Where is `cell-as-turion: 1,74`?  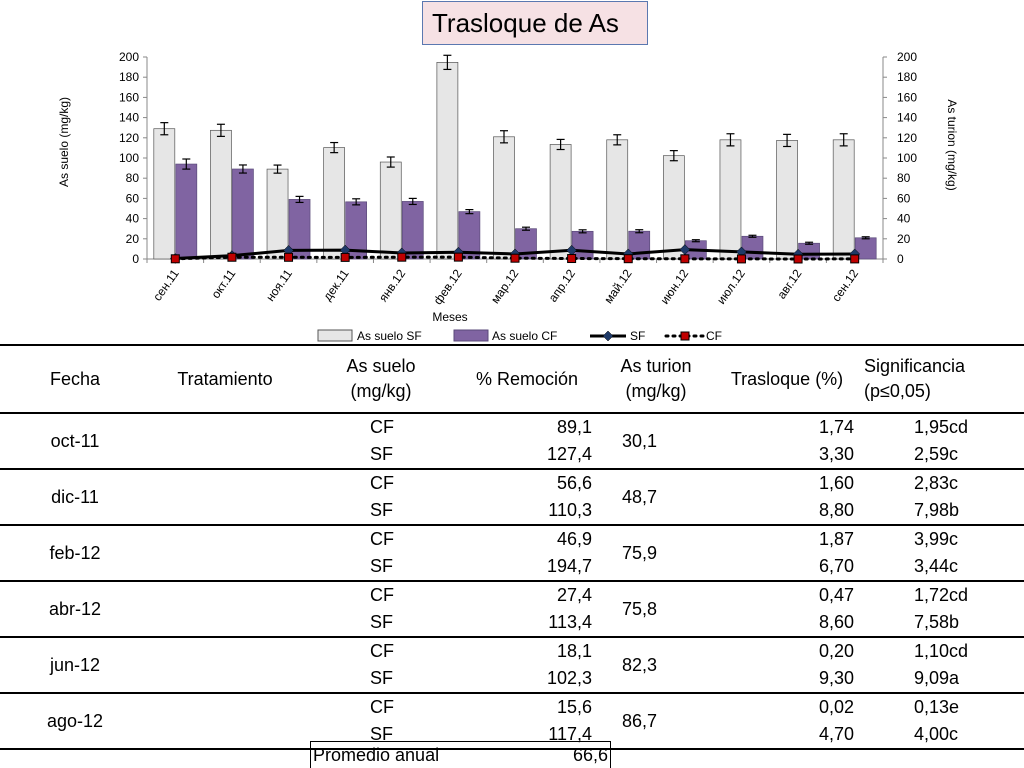
cell-as-turion: 1,74 is located at coordinates (836, 427).